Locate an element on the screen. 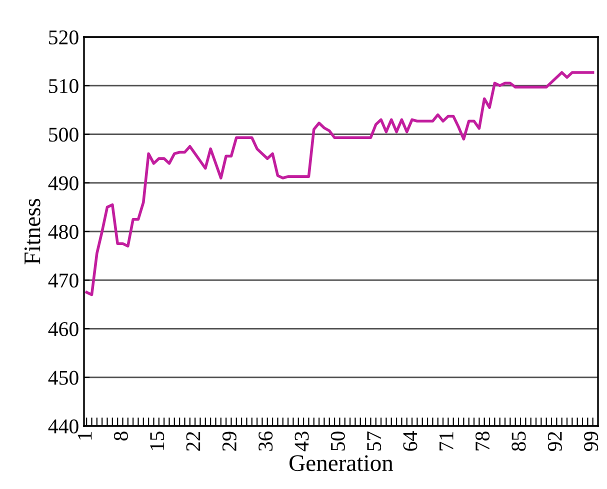 The width and height of the screenshot is (607, 489). y-tick-label: 520 is located at coordinates (63, 37).